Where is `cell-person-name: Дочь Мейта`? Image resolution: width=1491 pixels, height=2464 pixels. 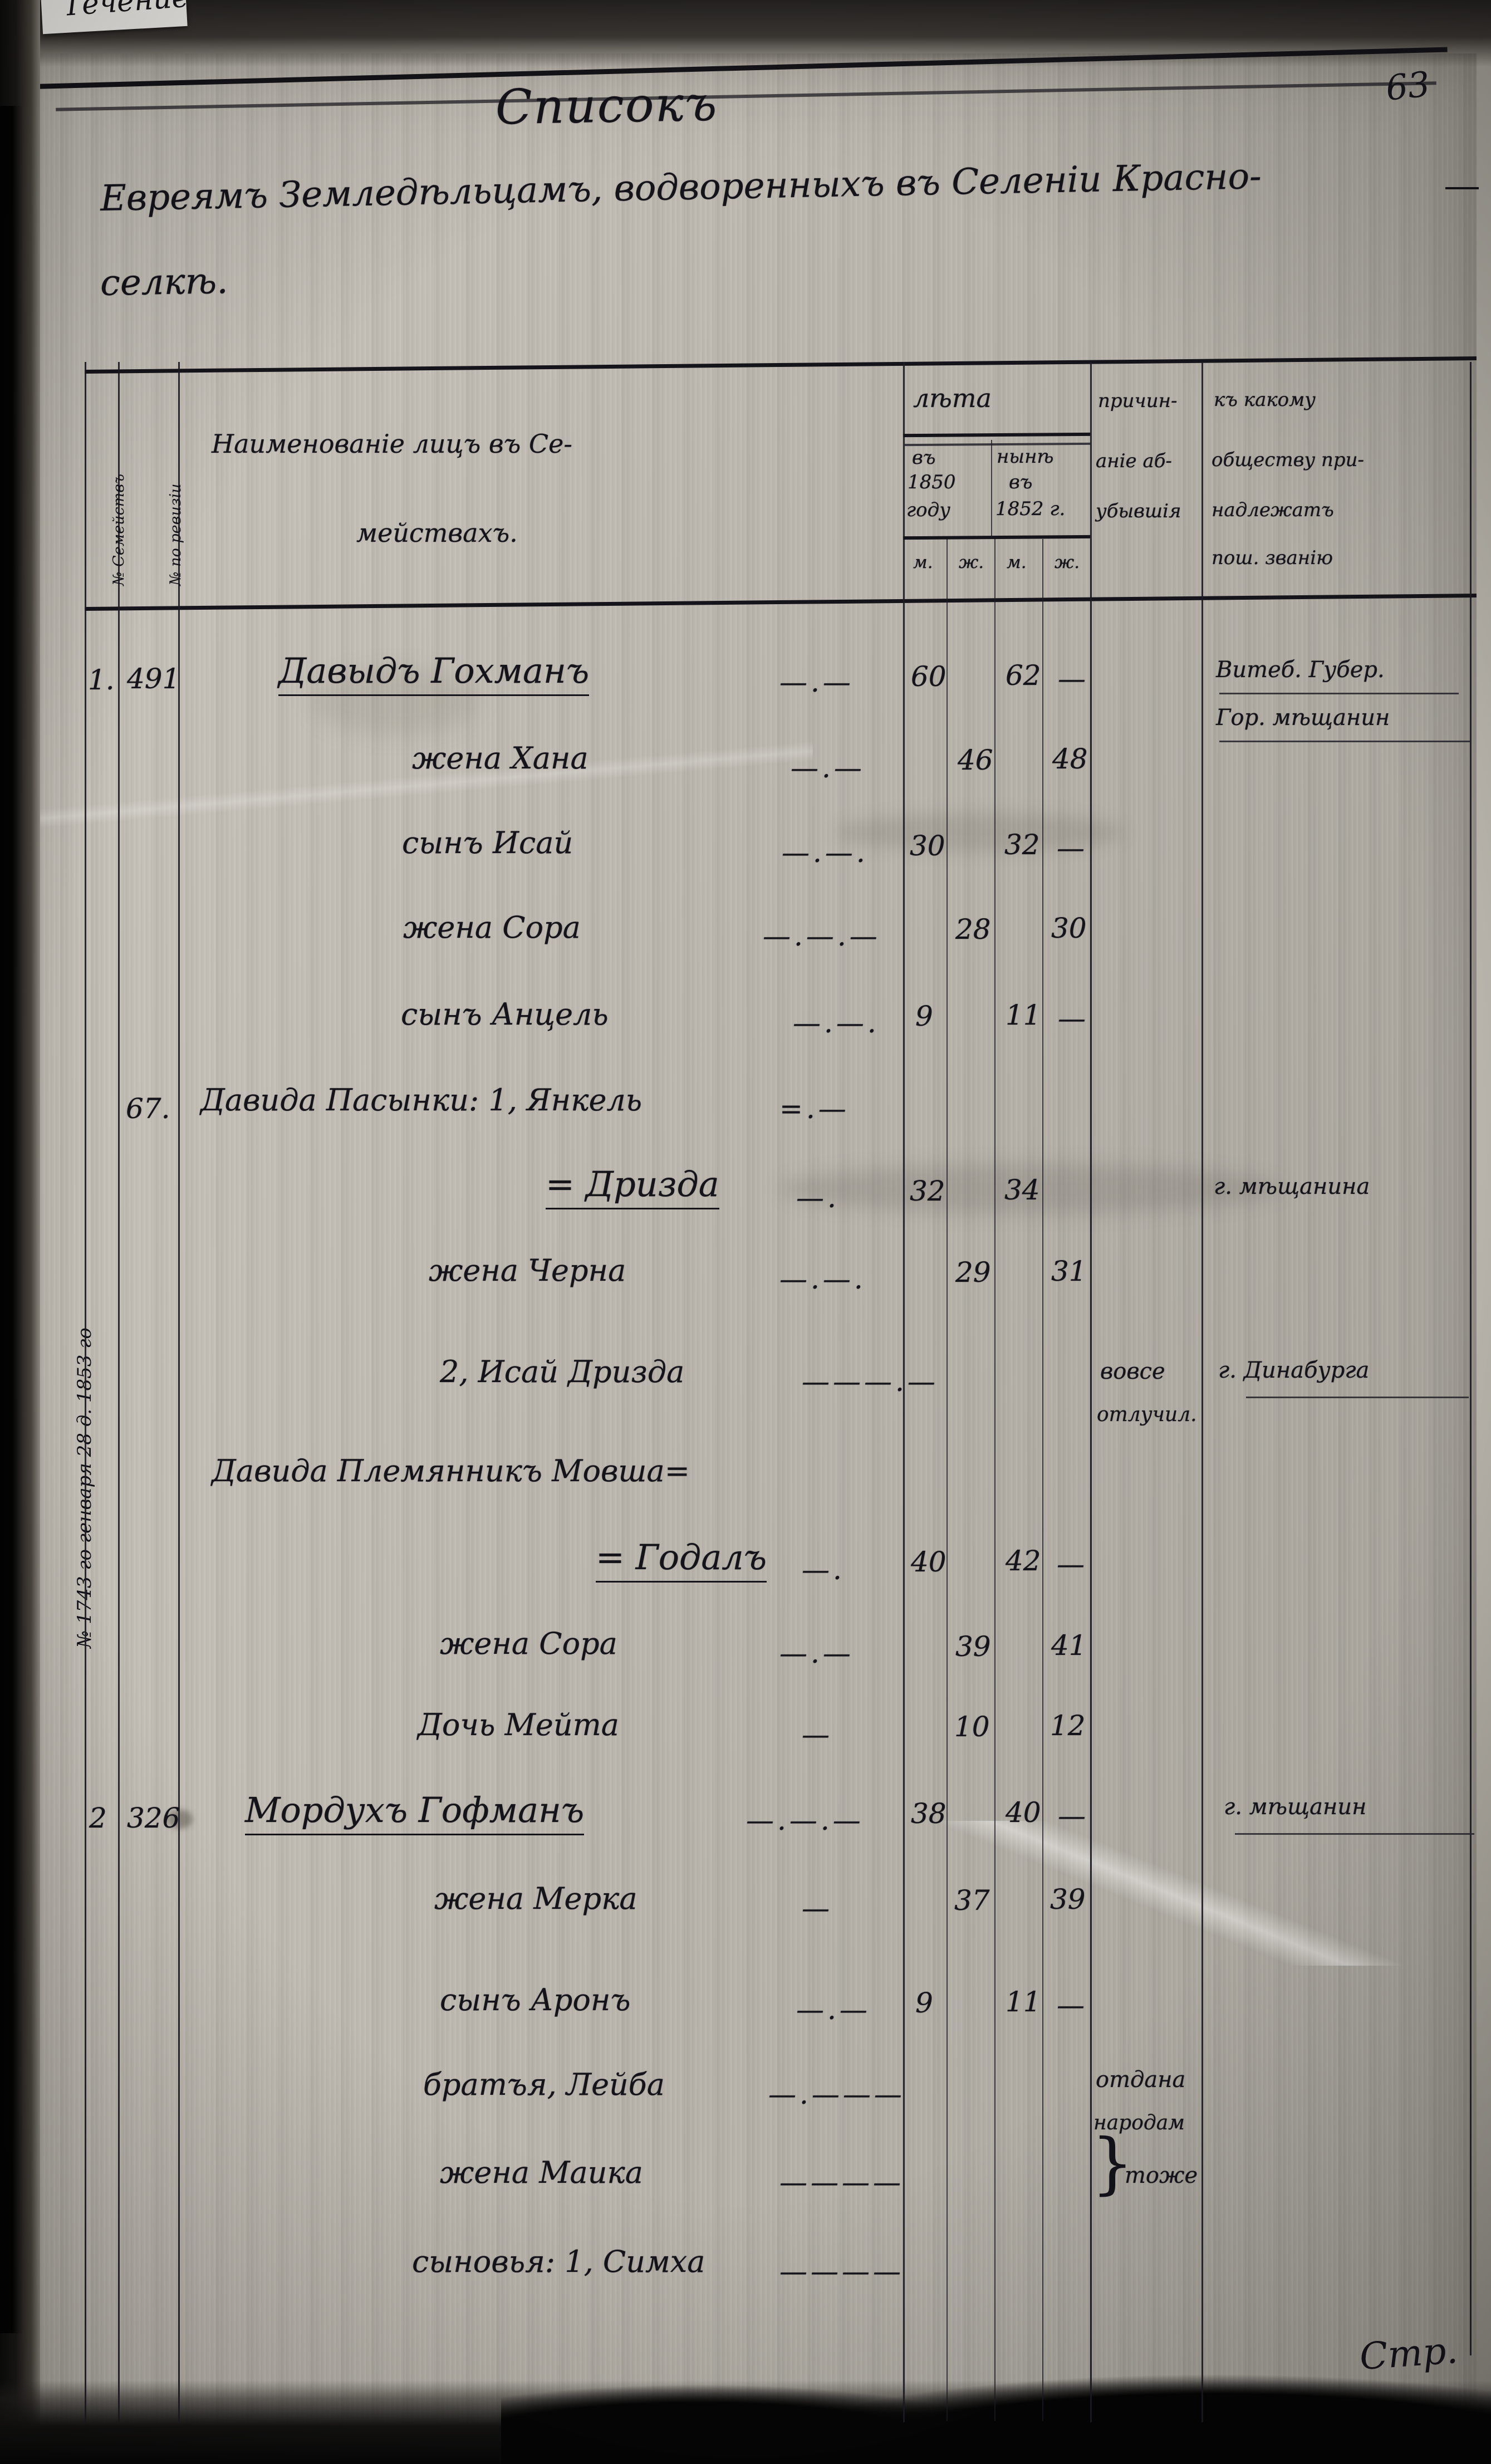 cell-person-name: Дочь Мейта is located at coordinates (518, 1724).